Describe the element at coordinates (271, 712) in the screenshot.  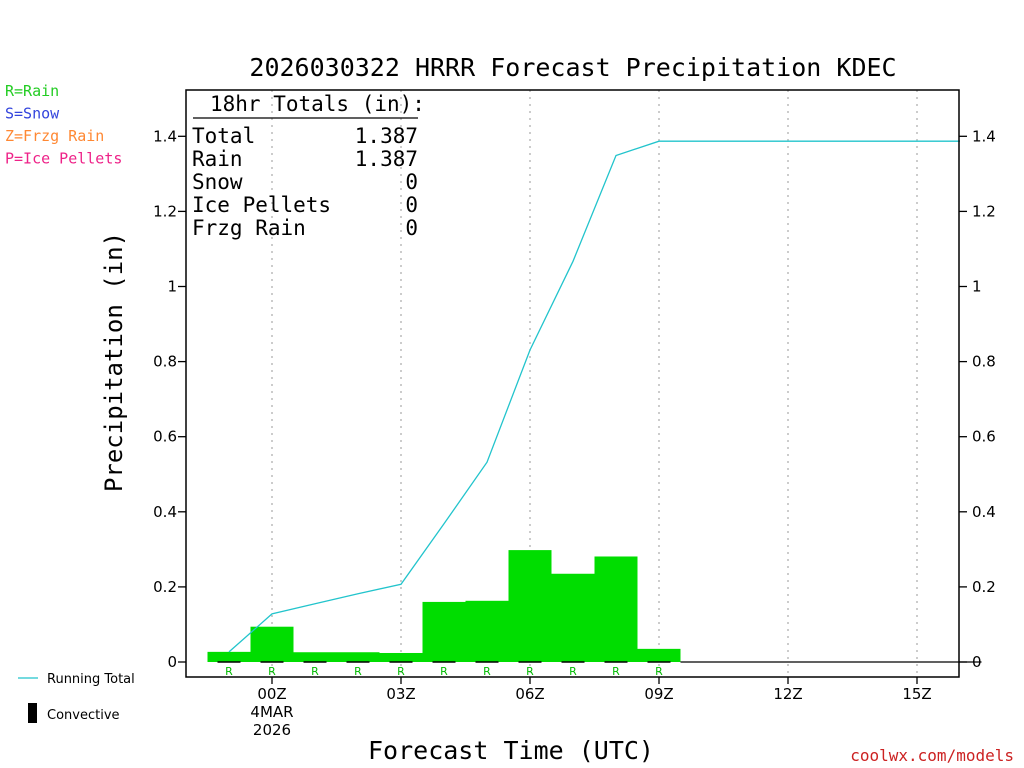
I see `x-tick-date-label: 4MAR` at that location.